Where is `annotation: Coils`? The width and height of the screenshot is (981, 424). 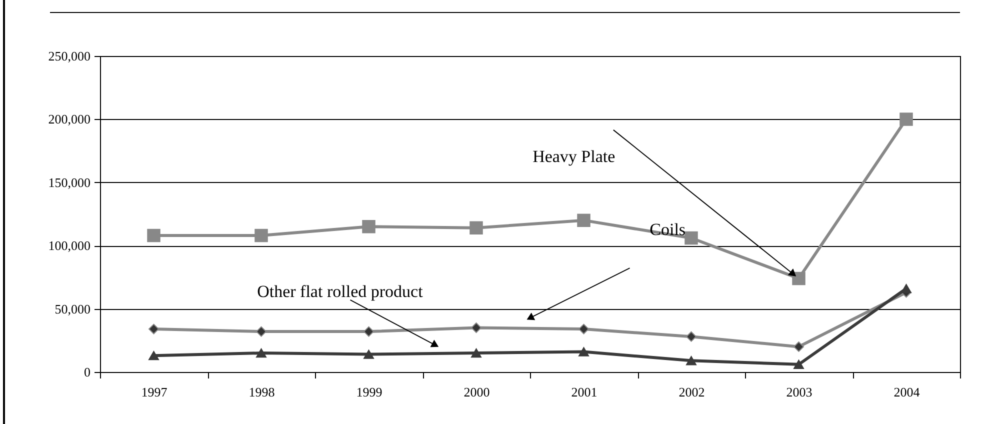 annotation: Coils is located at coordinates (668, 230).